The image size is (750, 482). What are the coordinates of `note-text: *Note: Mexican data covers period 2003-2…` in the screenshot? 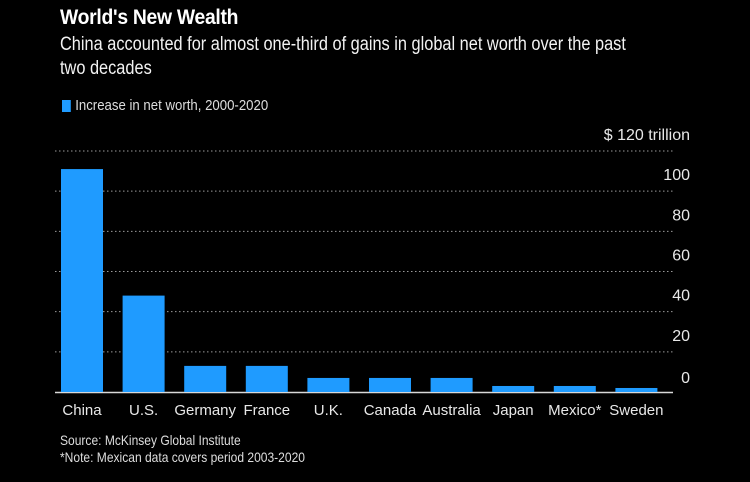 It's located at (182, 457).